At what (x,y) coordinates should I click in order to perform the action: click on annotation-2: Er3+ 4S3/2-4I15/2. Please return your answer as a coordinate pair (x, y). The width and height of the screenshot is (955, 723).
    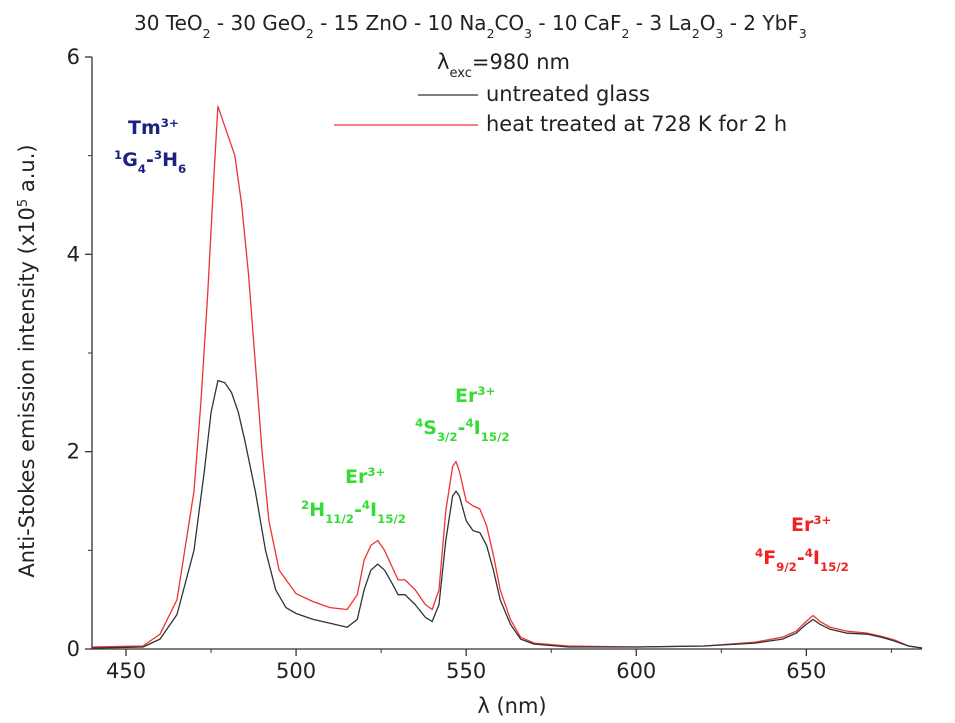
    Looking at the image, I should click on (462, 414).